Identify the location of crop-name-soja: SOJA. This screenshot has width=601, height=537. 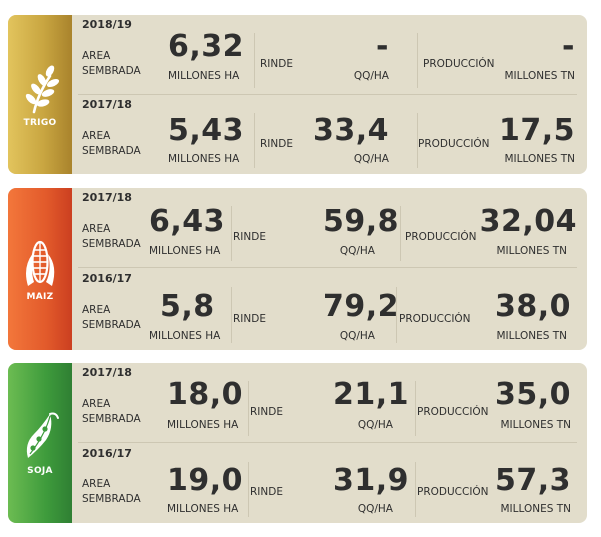
(40, 471).